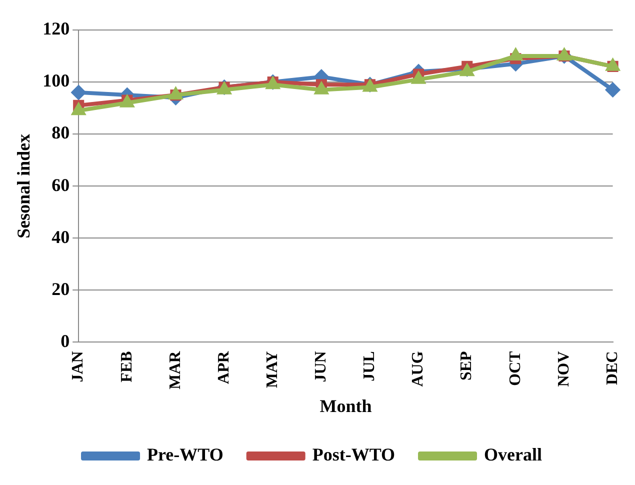 This screenshot has height=485, width=635. What do you see at coordinates (56, 28) in the screenshot?
I see `y-tick-label: 120` at bounding box center [56, 28].